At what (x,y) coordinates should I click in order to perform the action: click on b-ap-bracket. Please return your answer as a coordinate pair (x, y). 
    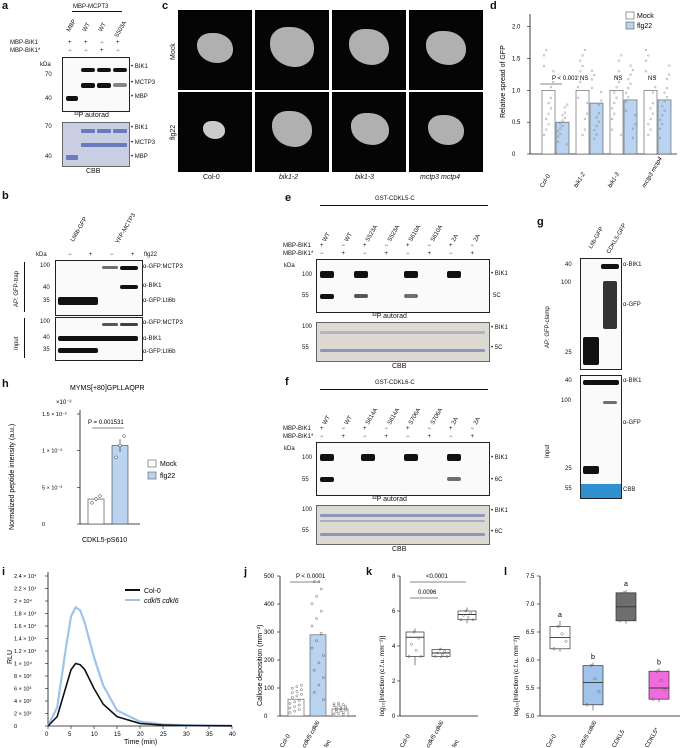
    Looking at the image, I should click on (24, 287).